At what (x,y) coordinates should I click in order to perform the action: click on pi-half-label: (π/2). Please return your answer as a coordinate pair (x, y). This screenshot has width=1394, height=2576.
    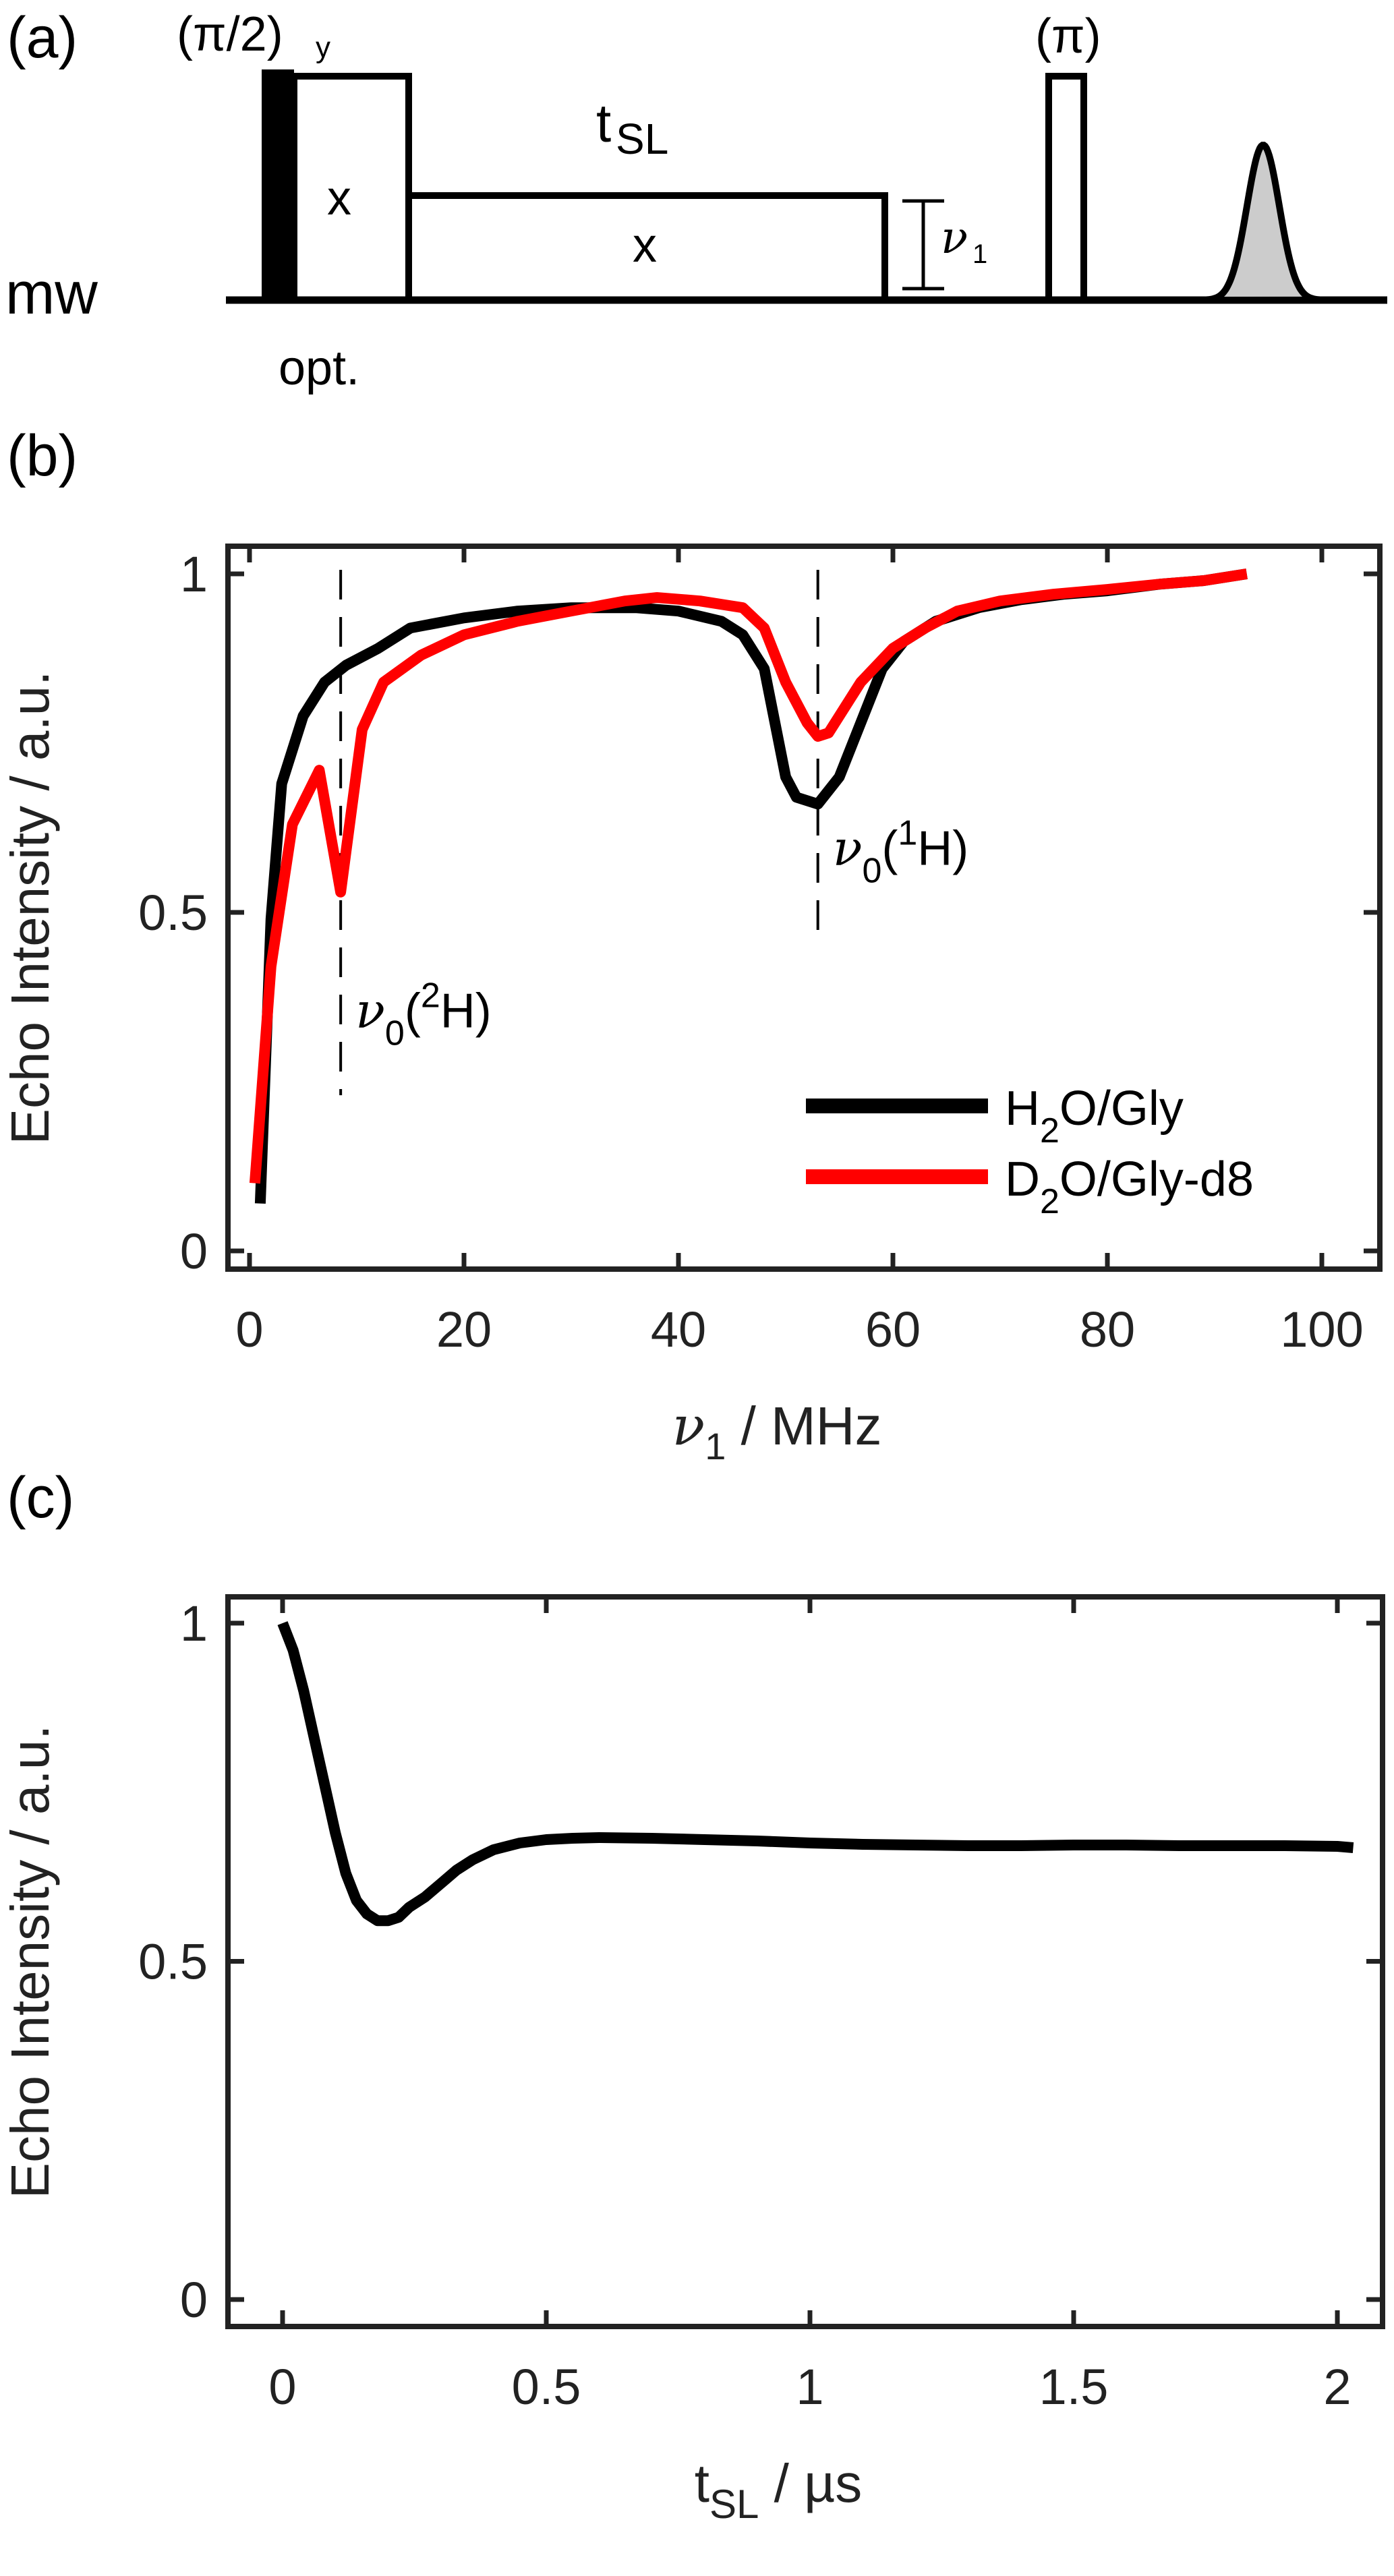
    Looking at the image, I should click on (230, 34).